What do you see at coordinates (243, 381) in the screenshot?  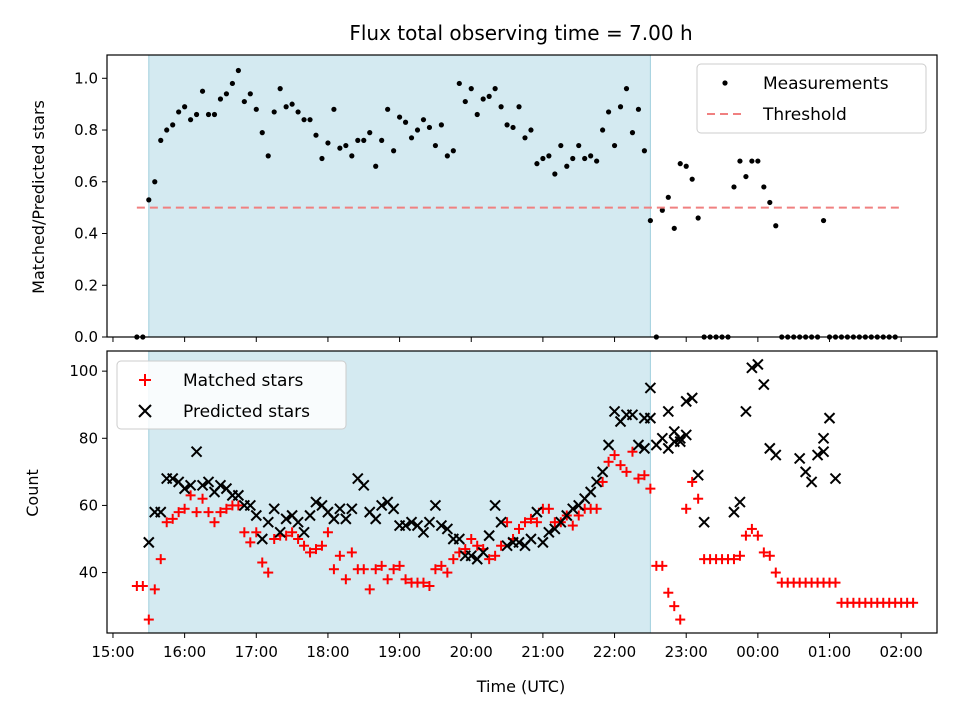 I see `legend-label: Matched stars` at bounding box center [243, 381].